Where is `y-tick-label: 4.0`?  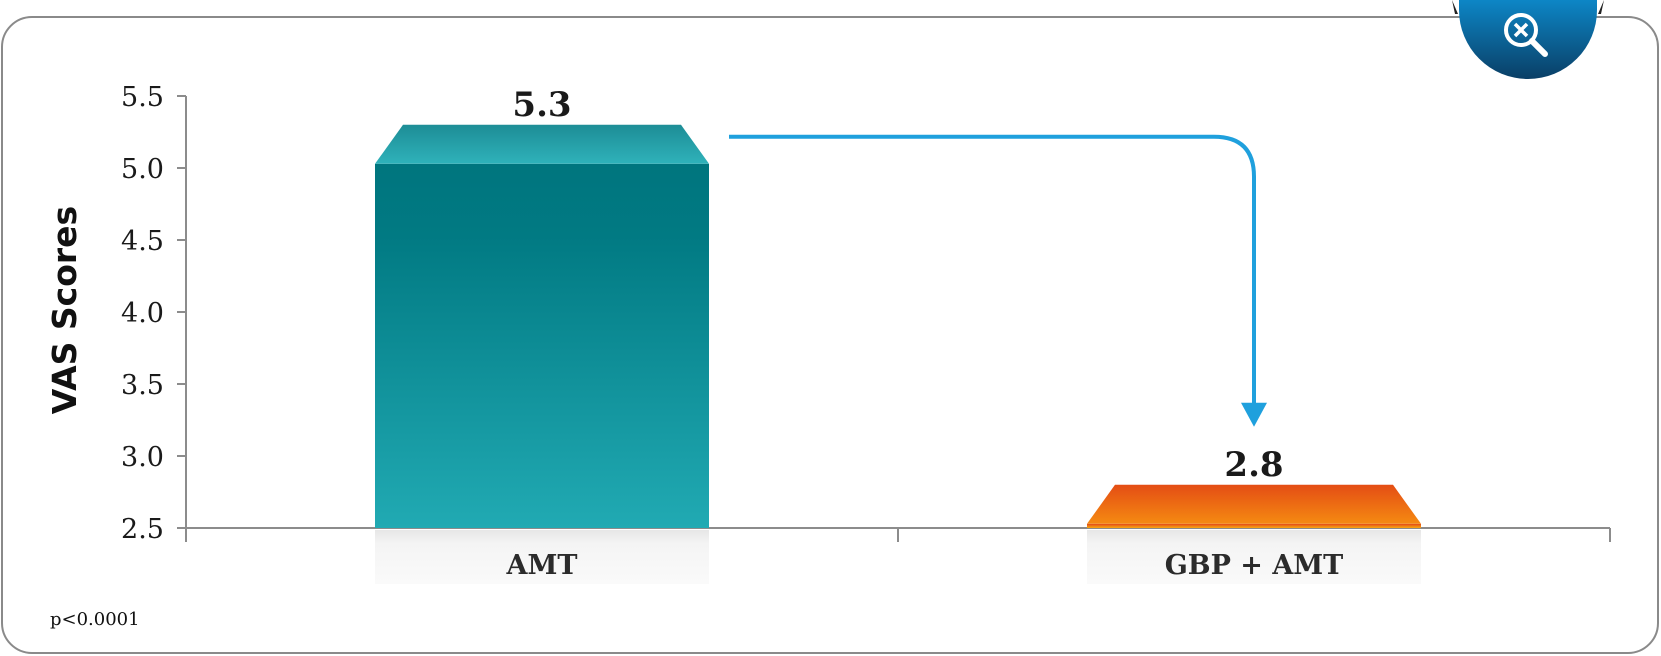
y-tick-label: 4.0 is located at coordinates (142, 313).